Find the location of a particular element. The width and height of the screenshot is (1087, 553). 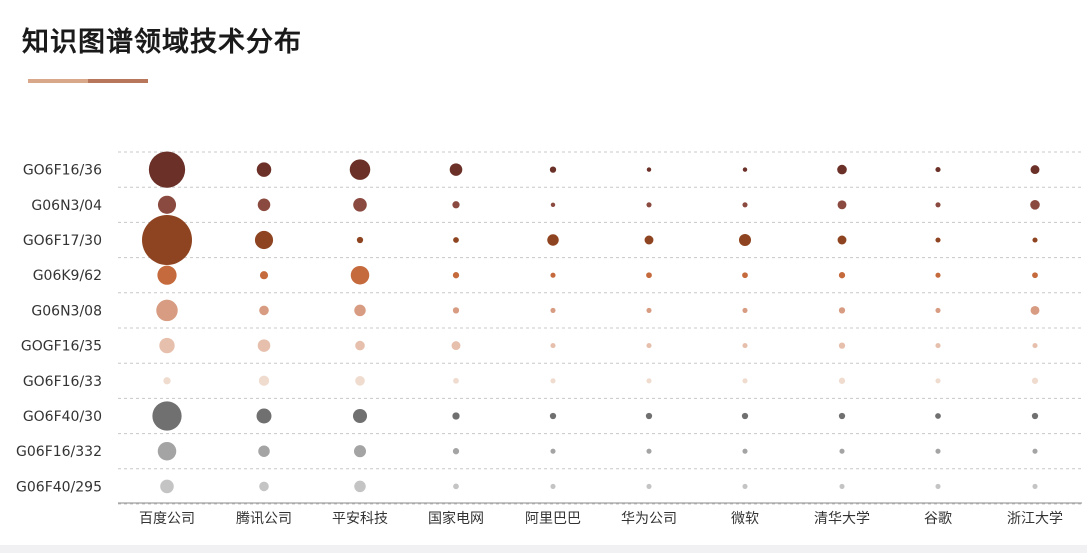

y-tick-label: G06F40/295 is located at coordinates (59, 487).